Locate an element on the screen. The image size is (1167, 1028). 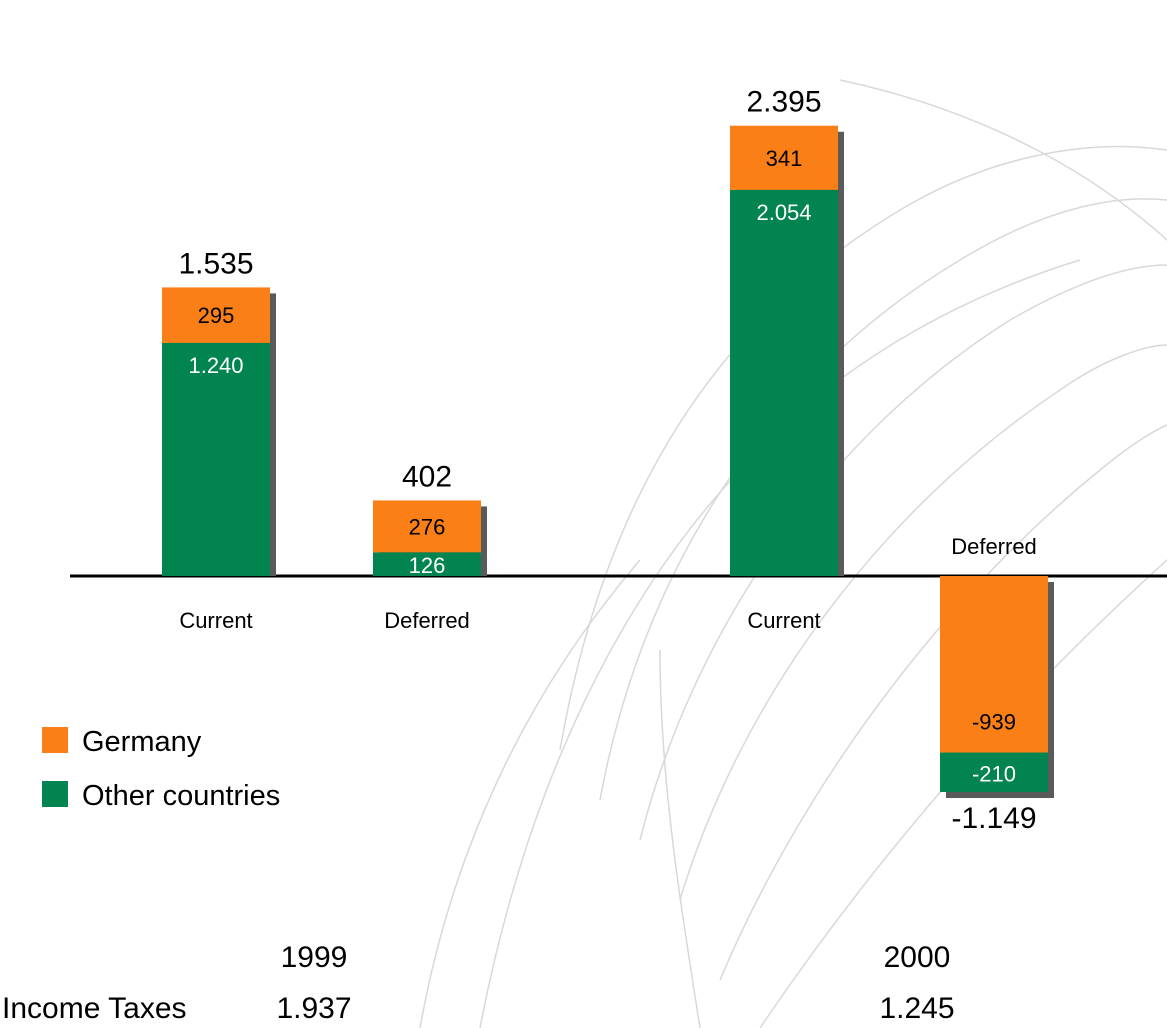
bar-other-countries-2000-deferred is located at coordinates (994, 772).